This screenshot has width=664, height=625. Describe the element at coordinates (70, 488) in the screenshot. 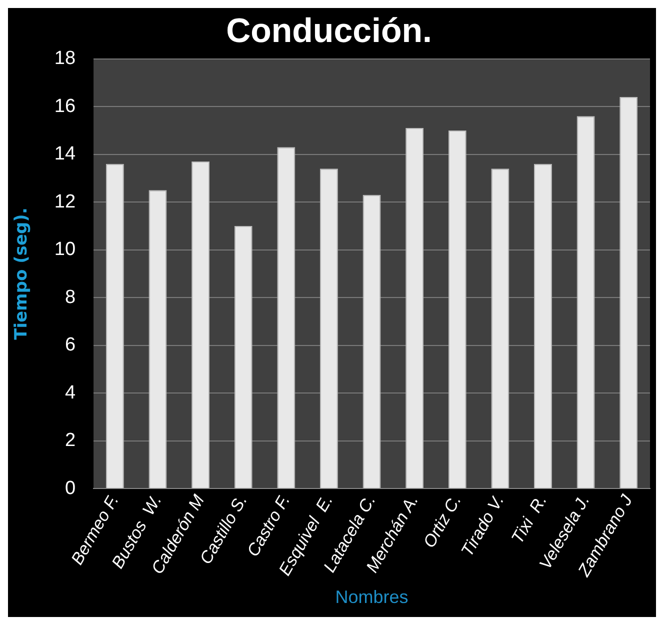

I see `y-tick-label: 0` at that location.